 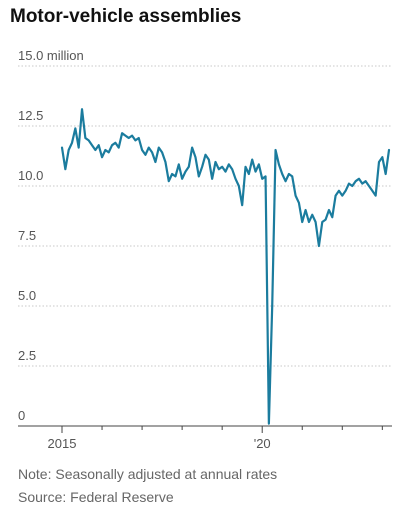 I want to click on y-tick-label: 15.0 million, so click(x=51, y=55).